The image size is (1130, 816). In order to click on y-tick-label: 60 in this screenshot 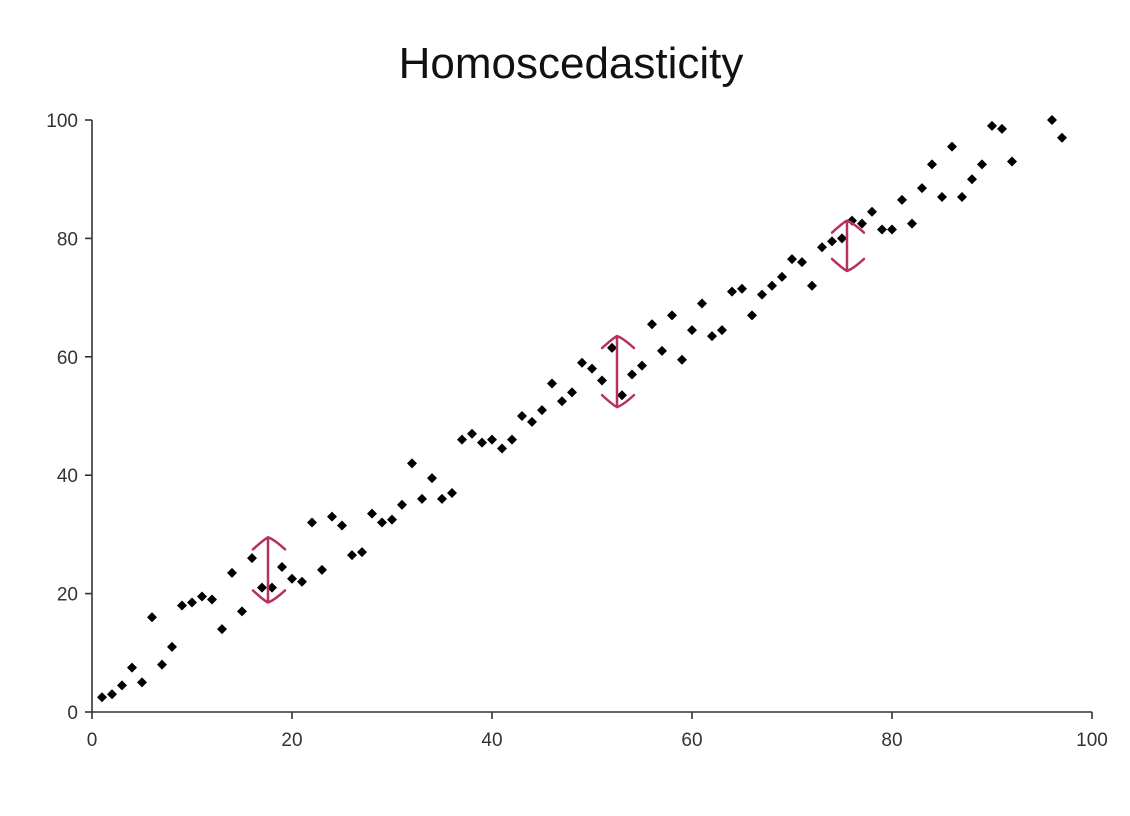, I will do `click(67, 358)`.